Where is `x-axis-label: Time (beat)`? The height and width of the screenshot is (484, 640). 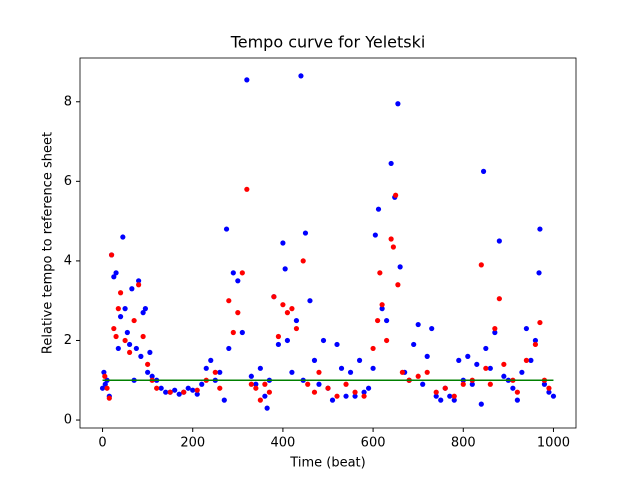 x-axis-label: Time (beat) is located at coordinates (327, 463).